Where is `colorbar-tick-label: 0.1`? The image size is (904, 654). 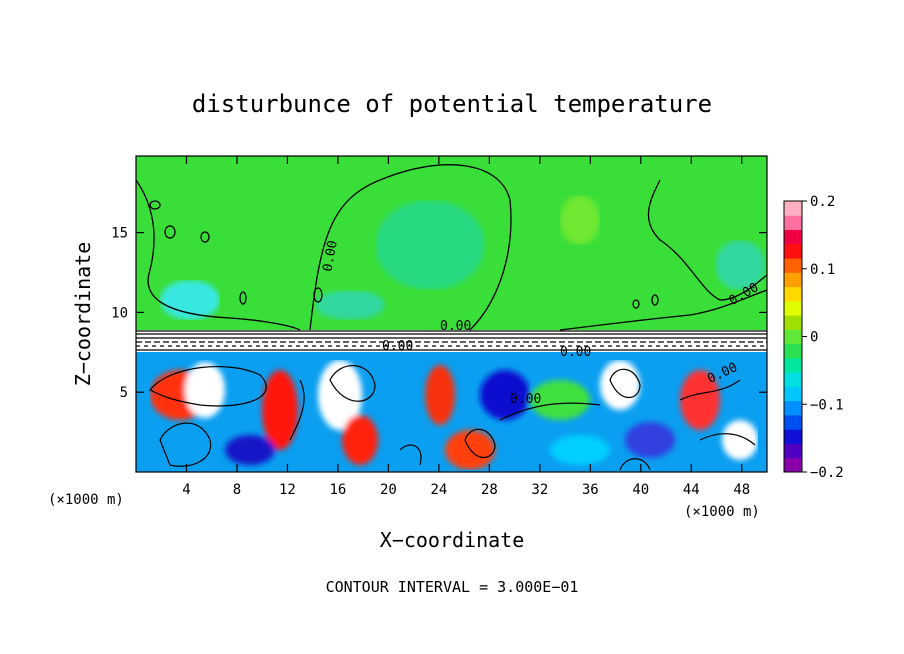 colorbar-tick-label: 0.1 is located at coordinates (822, 270).